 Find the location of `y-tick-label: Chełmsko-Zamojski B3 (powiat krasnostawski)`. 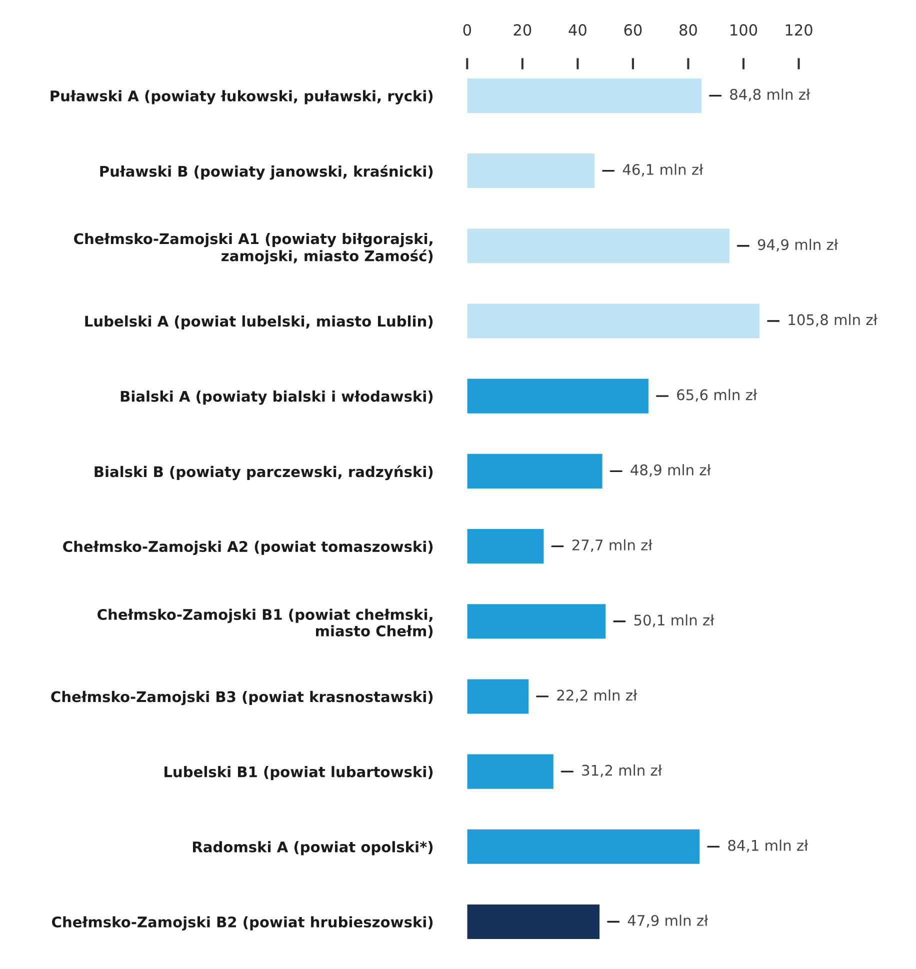

y-tick-label: Chełmsko-Zamojski B3 (powiat krasnostawski) is located at coordinates (242, 698).